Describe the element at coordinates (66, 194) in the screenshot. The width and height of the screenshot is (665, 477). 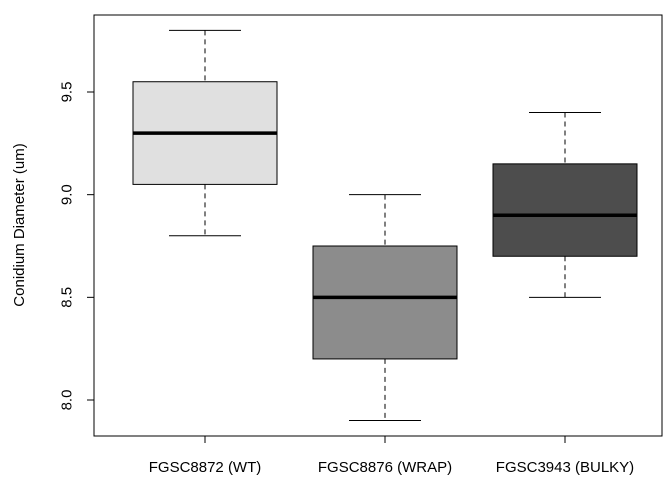
I see `y-tick-label: 9.0` at that location.